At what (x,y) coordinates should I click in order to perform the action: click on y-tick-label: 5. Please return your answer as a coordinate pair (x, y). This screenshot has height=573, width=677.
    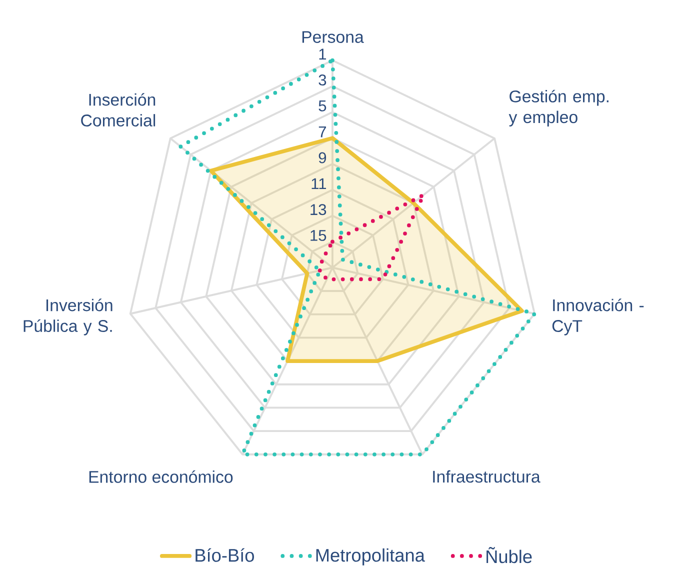
    Looking at the image, I should click on (322, 106).